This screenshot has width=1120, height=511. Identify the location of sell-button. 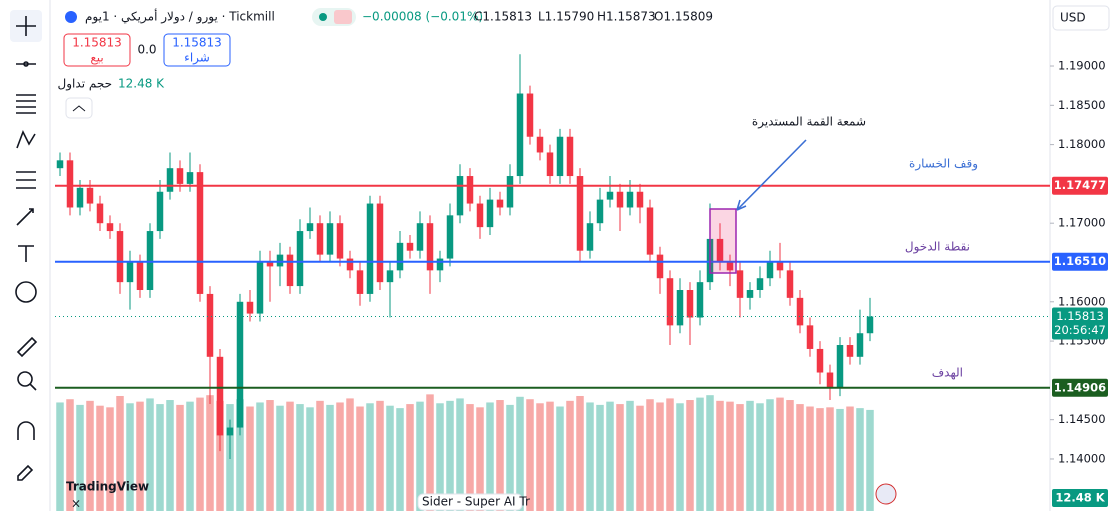
(97, 50).